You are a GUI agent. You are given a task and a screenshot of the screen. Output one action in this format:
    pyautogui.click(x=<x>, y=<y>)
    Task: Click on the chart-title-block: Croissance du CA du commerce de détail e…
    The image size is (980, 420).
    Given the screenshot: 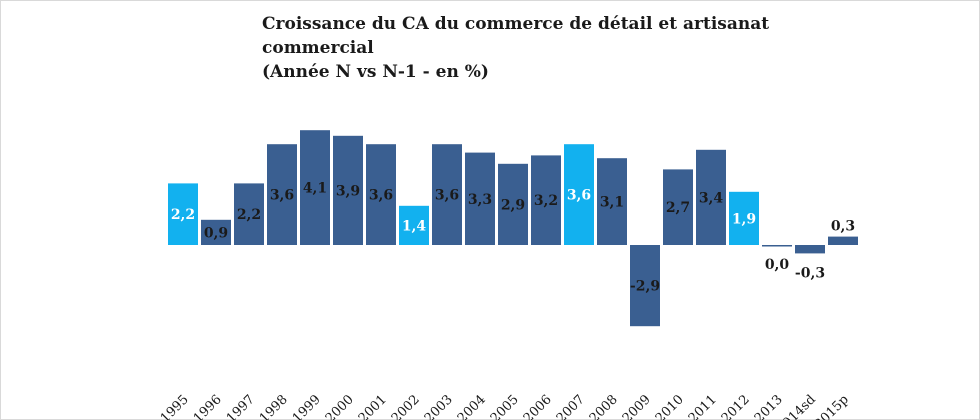 What is the action you would take?
    pyautogui.click(x=542, y=48)
    